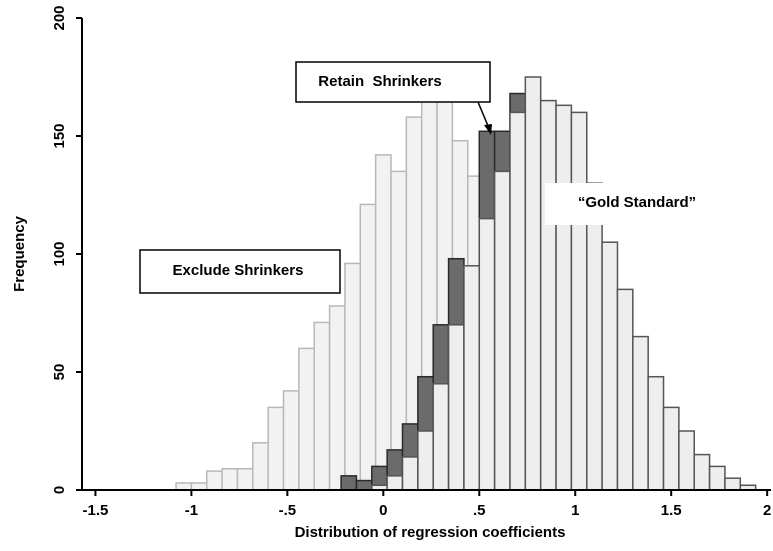  I want to click on annotation: Retain Shrinkers, so click(379, 81).